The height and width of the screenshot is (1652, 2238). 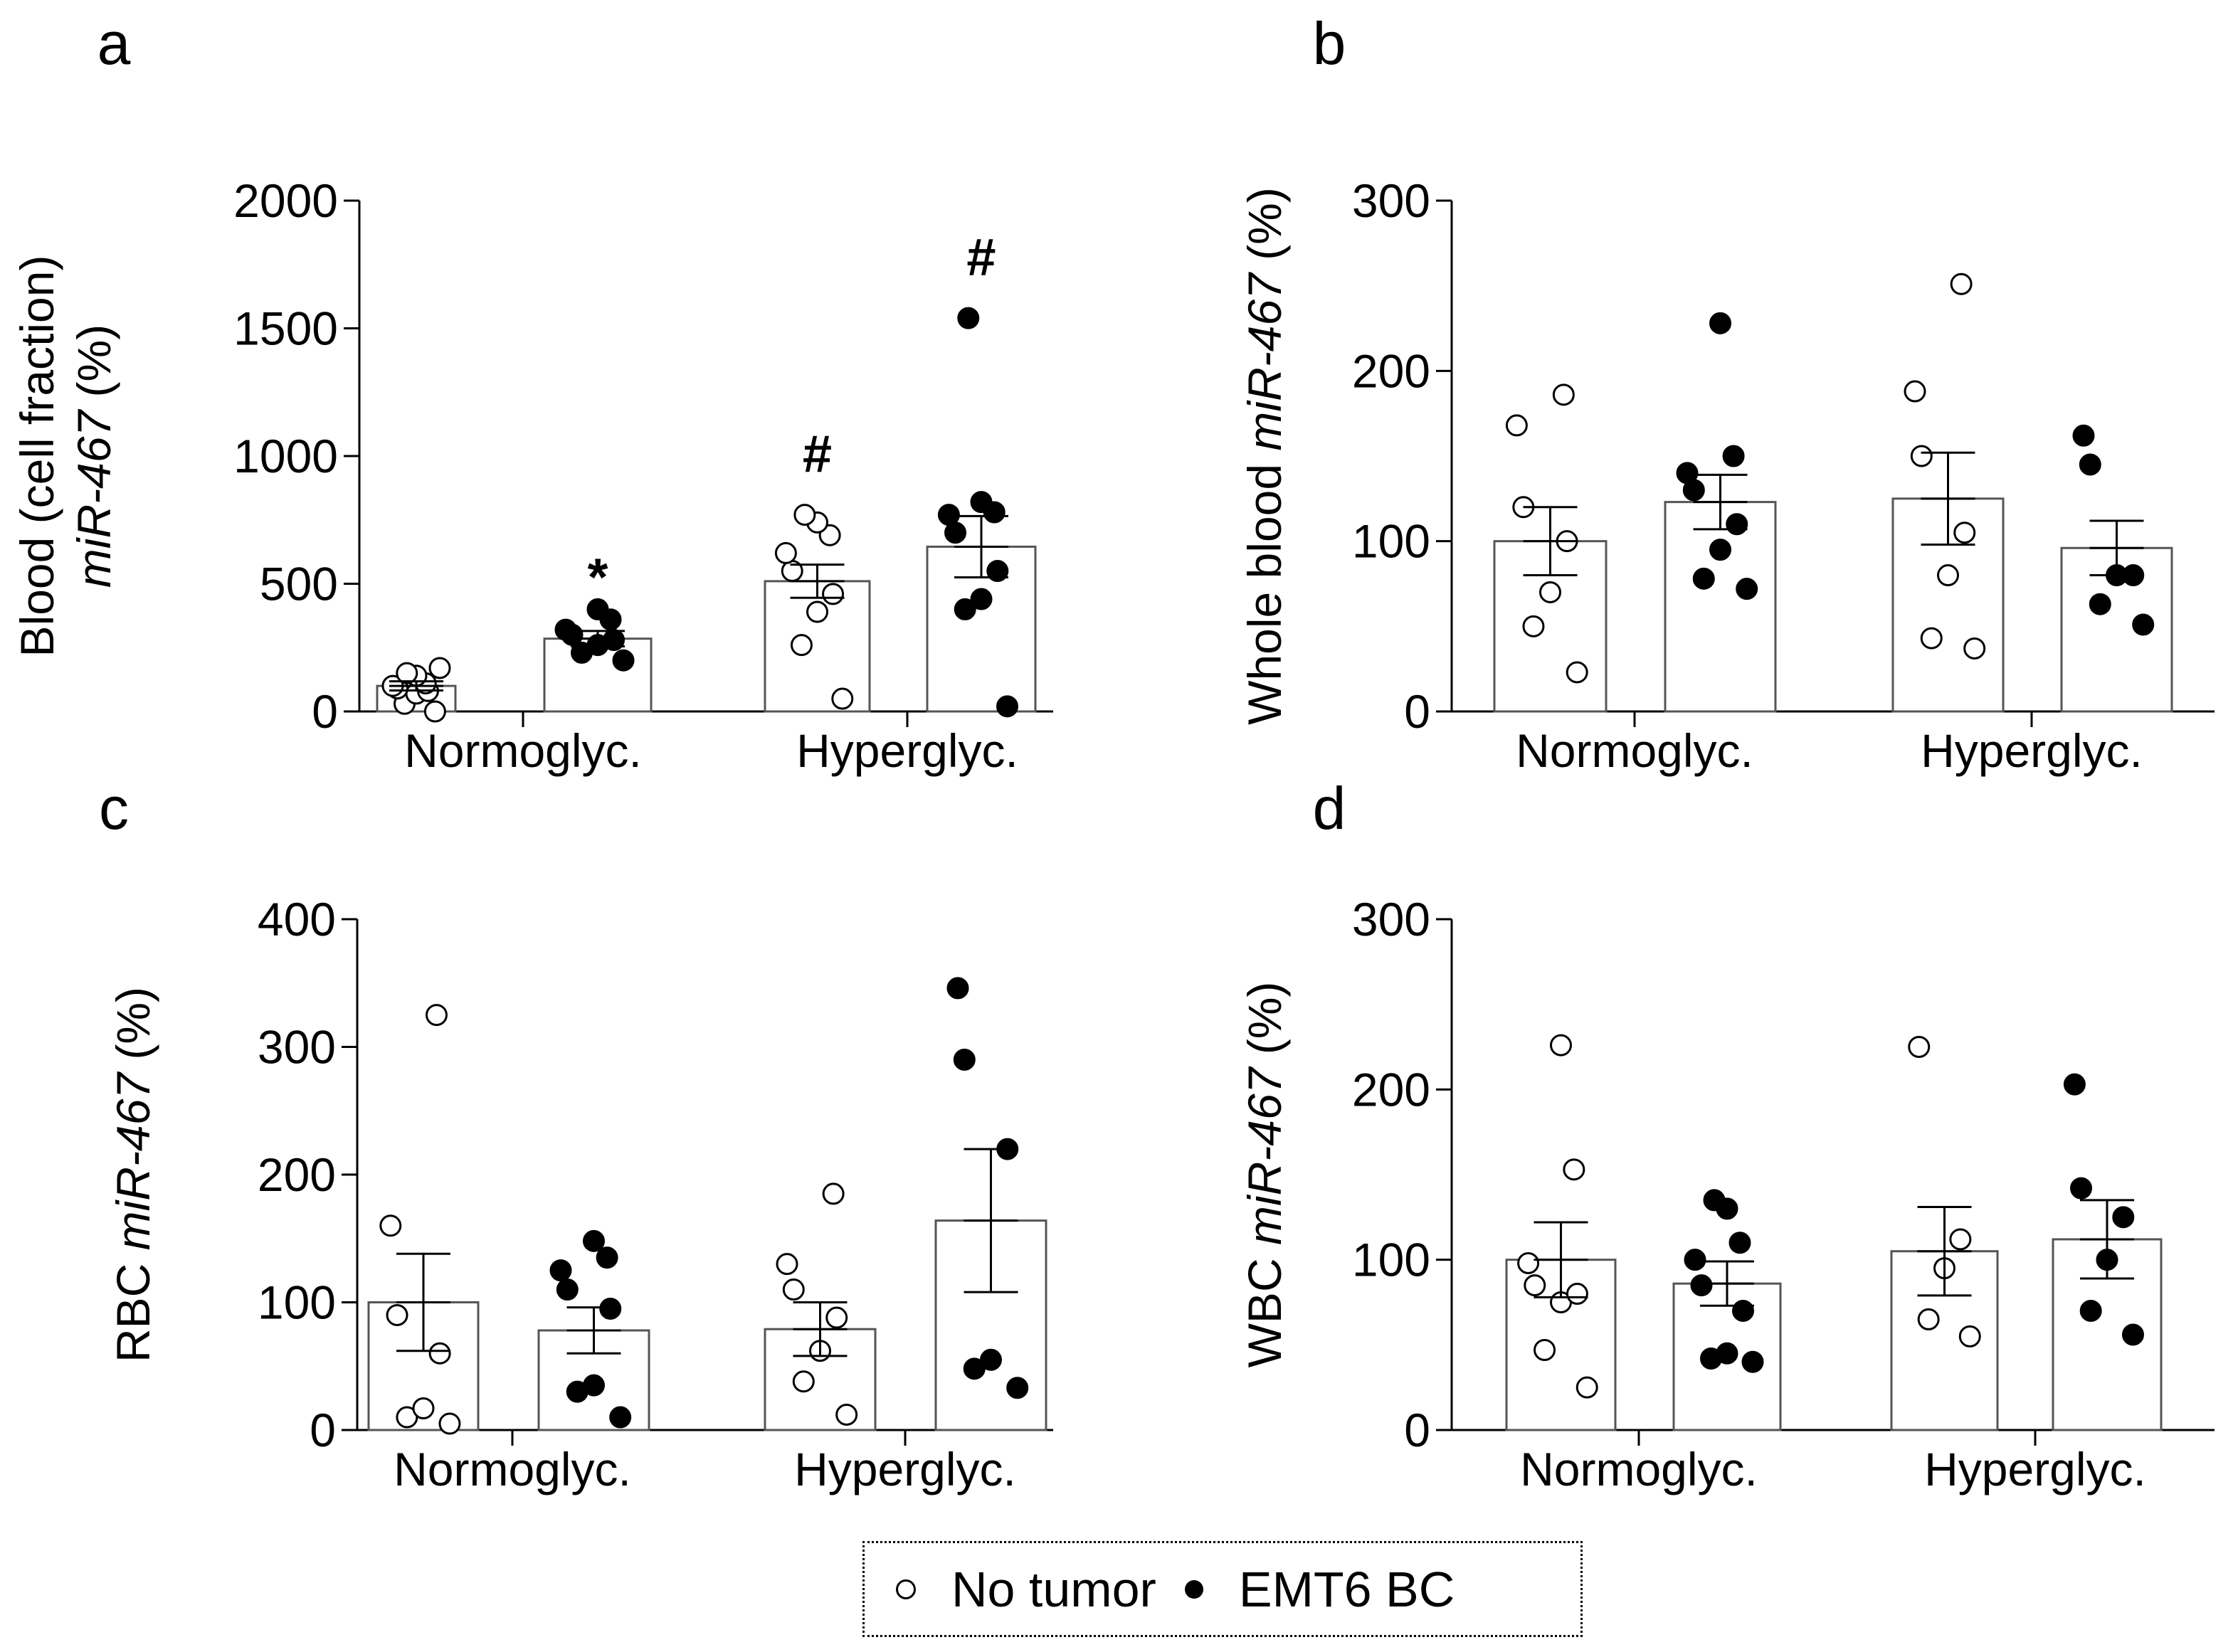 What do you see at coordinates (906, 1589) in the screenshot?
I see `open-circle-icon` at bounding box center [906, 1589].